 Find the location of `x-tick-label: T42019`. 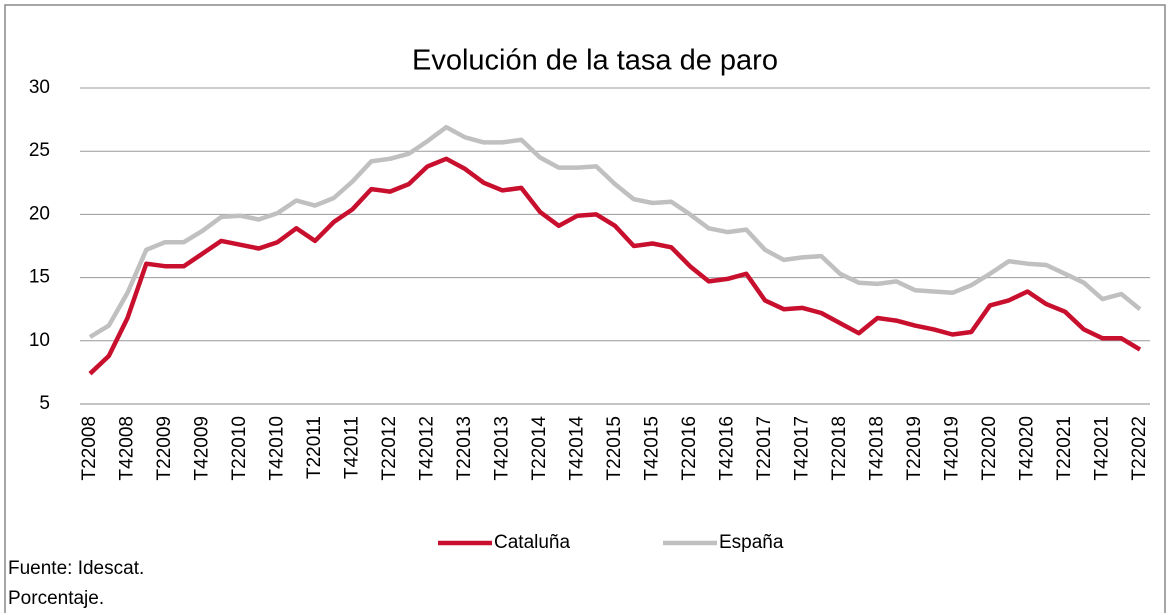

x-tick-label: T42019 is located at coordinates (952, 448).